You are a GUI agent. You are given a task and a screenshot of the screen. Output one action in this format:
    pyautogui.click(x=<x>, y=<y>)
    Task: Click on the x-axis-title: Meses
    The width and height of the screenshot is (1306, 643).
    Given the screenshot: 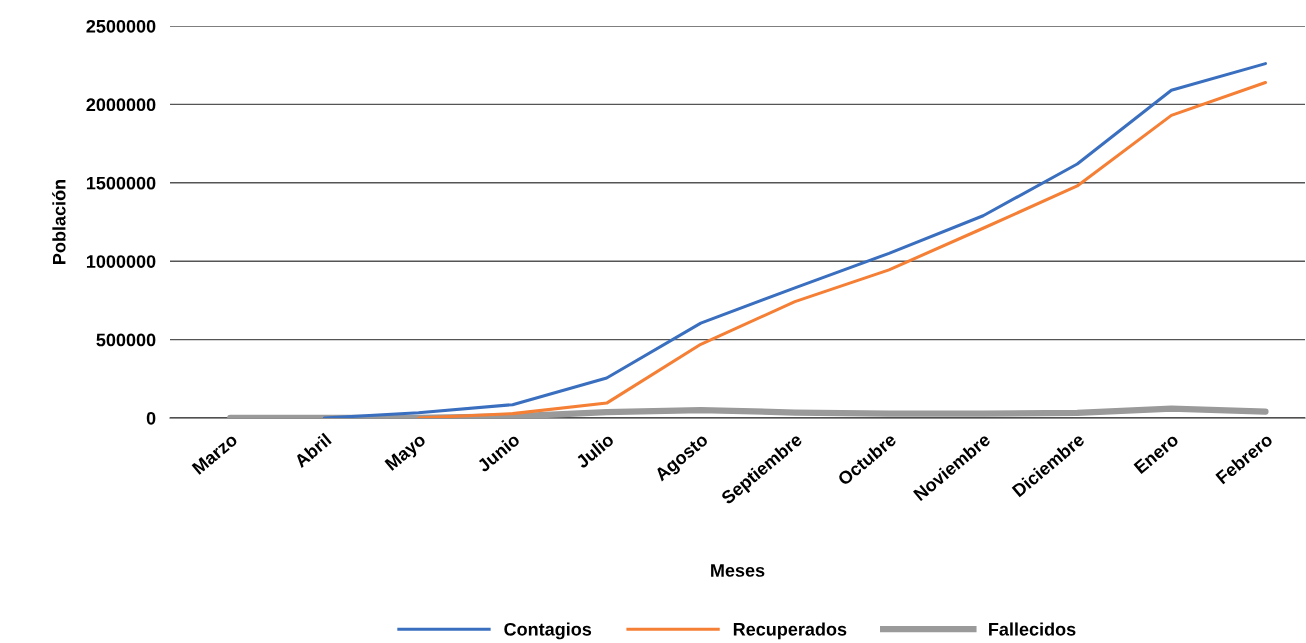 What is the action you would take?
    pyautogui.click(x=738, y=570)
    